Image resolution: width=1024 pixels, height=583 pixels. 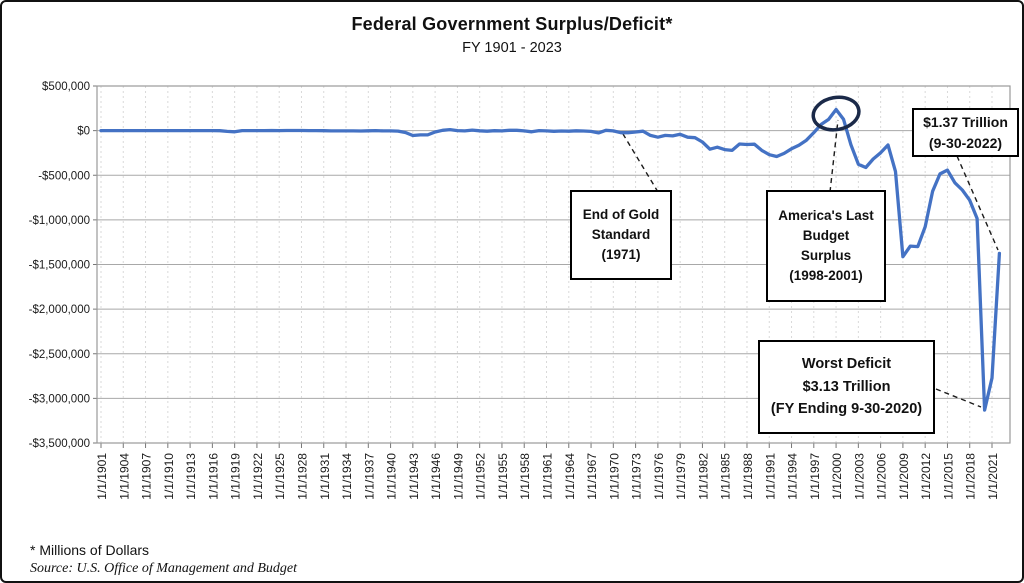 I want to click on x-axis-label: 1/1/1937, so click(x=369, y=476).